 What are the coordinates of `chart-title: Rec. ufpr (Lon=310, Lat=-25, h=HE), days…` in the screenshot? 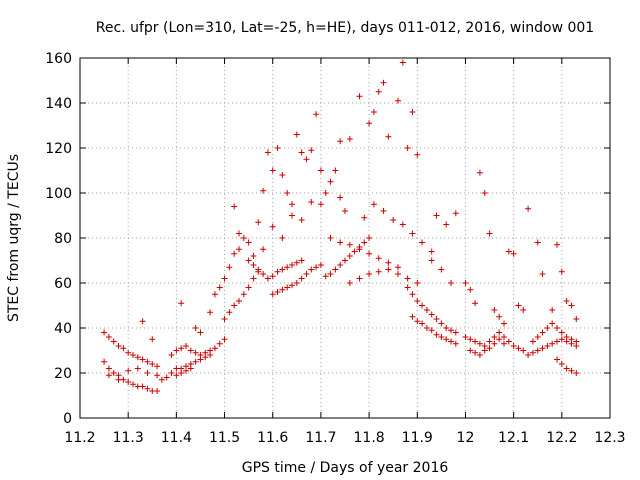 It's located at (345, 28).